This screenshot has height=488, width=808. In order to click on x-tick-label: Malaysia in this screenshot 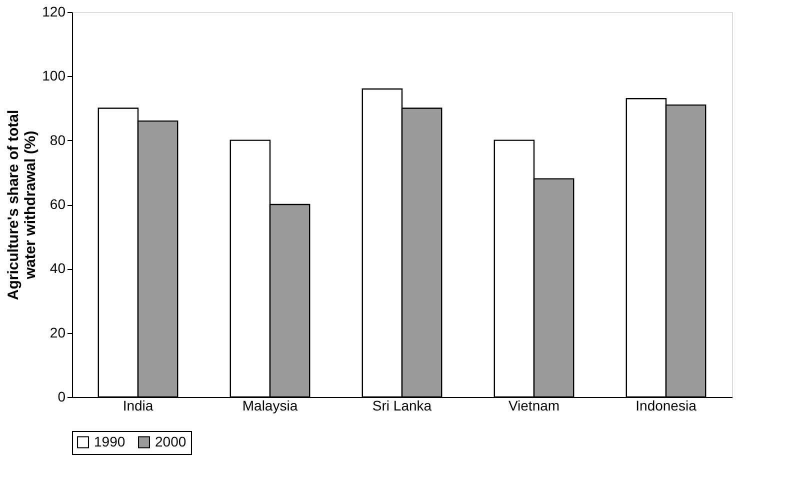, I will do `click(270, 406)`.